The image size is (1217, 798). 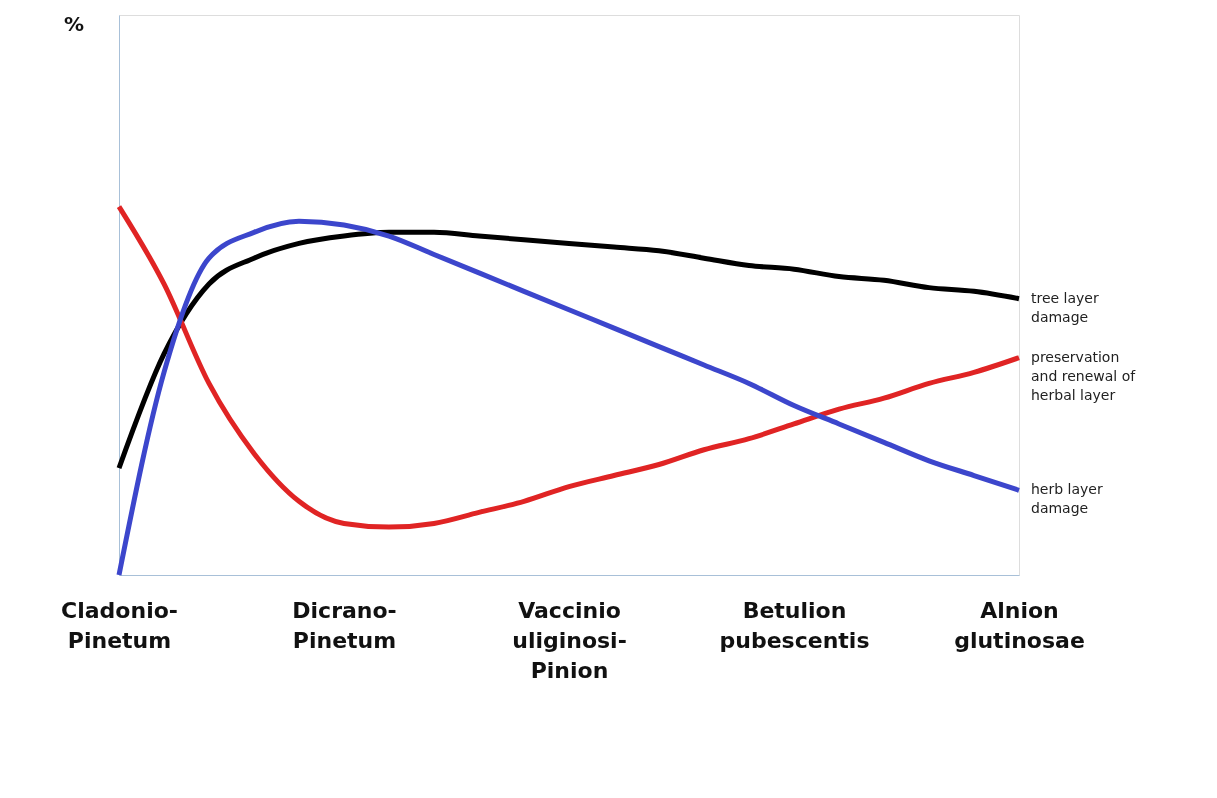 I want to click on x-tick-label: Dicrano- Pinetum, so click(x=344, y=625).